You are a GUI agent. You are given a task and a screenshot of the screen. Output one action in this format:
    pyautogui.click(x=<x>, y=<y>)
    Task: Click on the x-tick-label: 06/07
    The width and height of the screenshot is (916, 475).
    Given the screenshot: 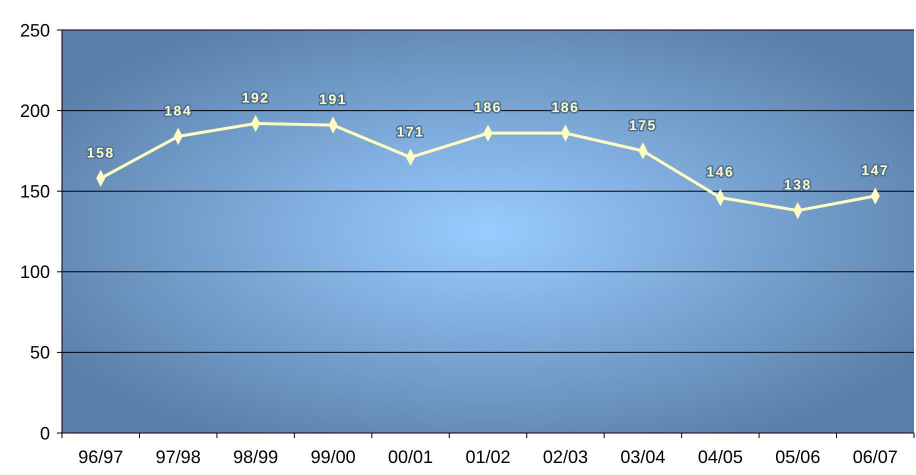 What is the action you would take?
    pyautogui.click(x=875, y=457)
    